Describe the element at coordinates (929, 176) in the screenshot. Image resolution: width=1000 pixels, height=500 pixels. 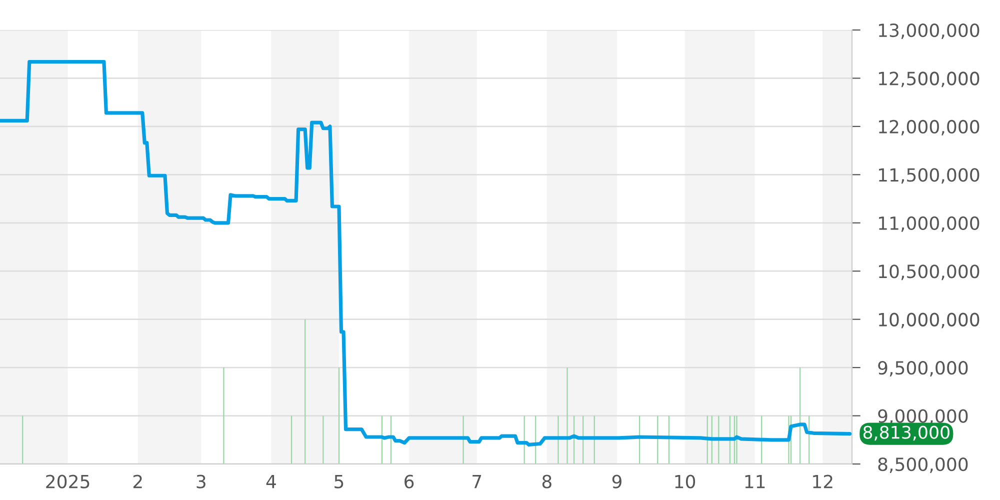
I see `y-tick-label: 11,500,000` at that location.